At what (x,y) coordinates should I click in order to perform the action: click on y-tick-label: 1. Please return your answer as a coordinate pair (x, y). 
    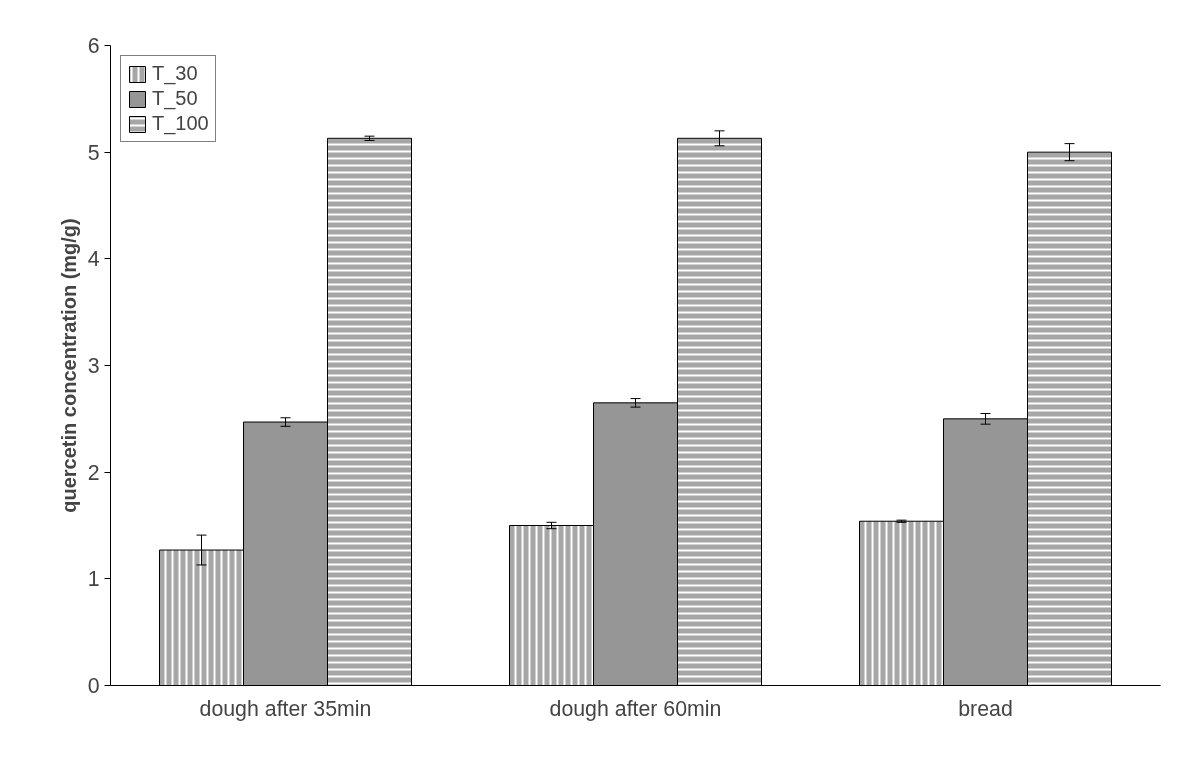
    Looking at the image, I should click on (93, 579).